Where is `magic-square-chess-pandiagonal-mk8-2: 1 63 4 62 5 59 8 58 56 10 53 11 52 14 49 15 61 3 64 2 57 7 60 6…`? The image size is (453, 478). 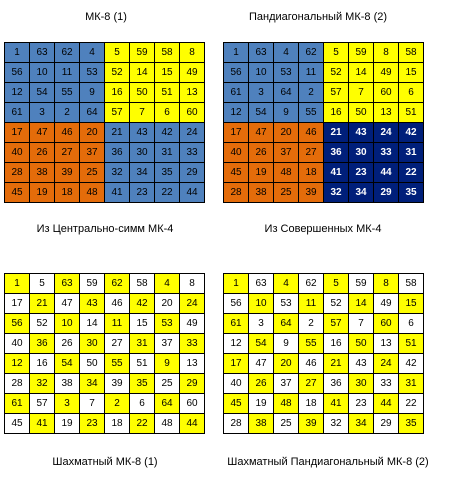 magic-square-chess-pandiagonal-mk8-2: 1 63 4 62 5 59 8 58 56 10 53 11 52 14 49 15 61 3 64 2 57 7 60 6… is located at coordinates (323, 353).